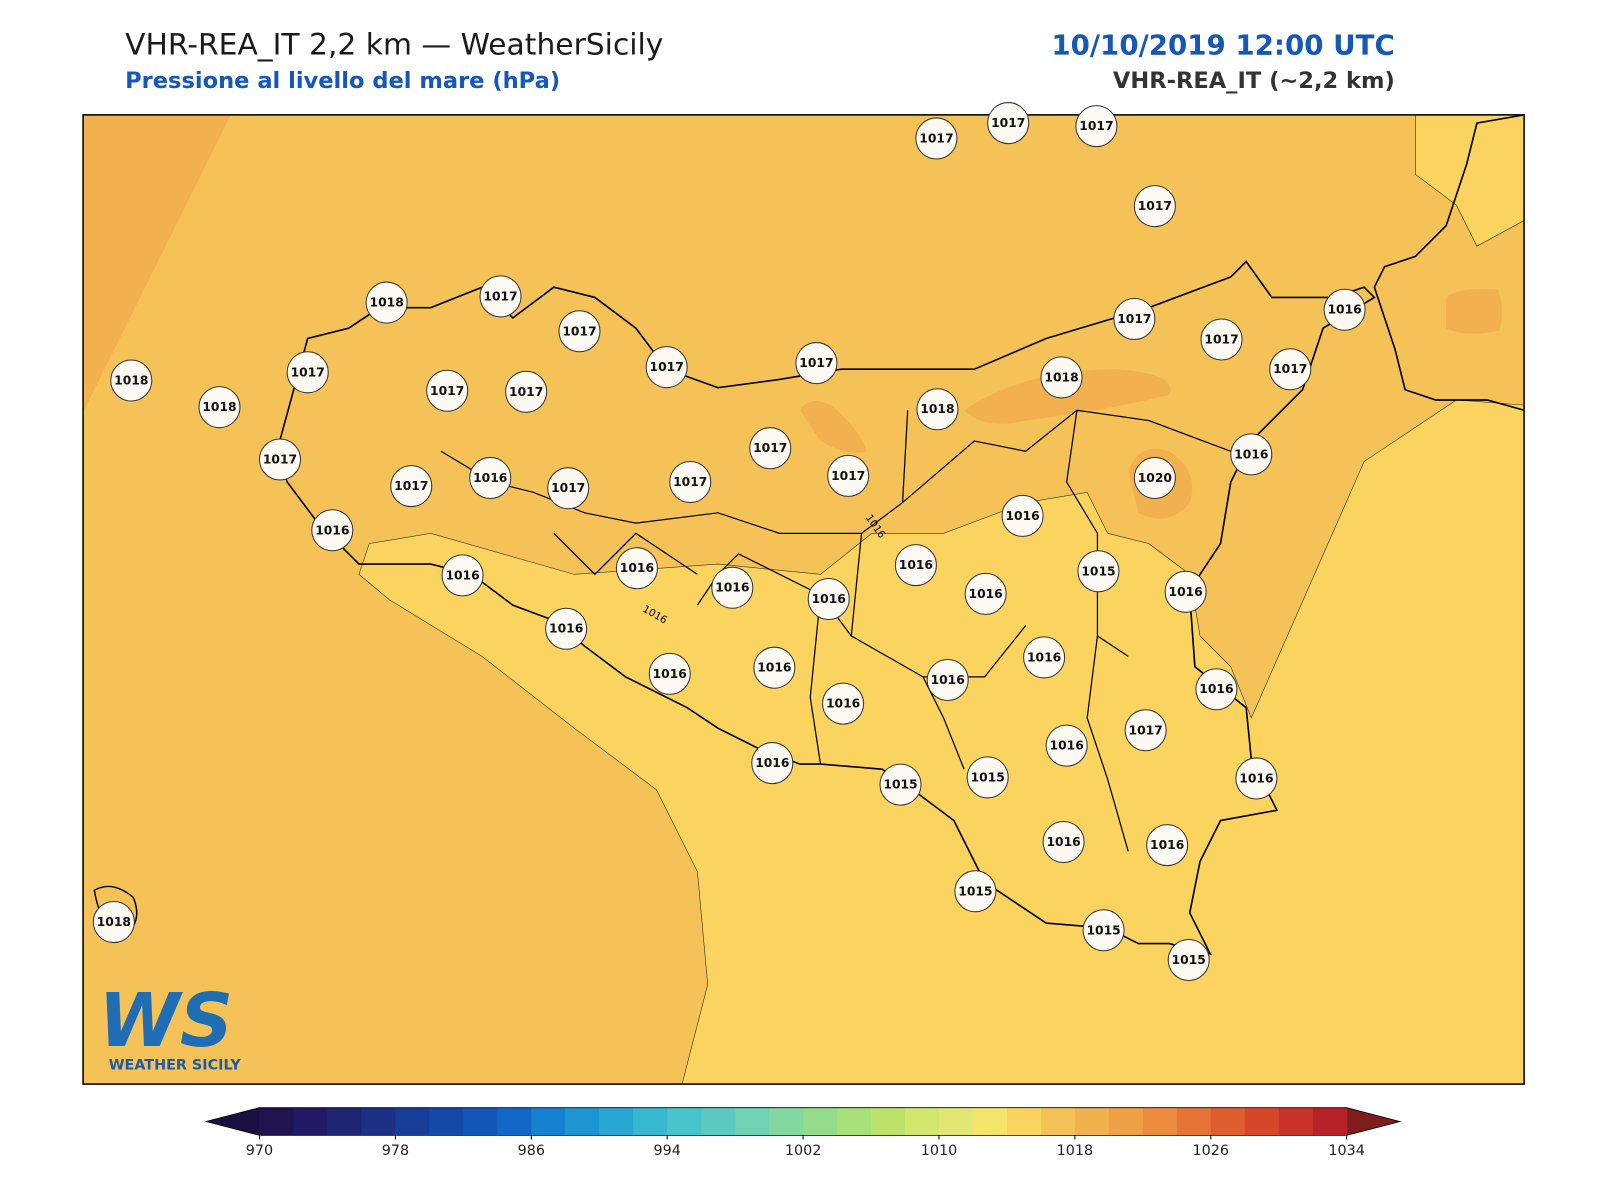 The width and height of the screenshot is (1600, 1200). I want to click on subtitle: Pressione al livello del mare (hPa), so click(342, 81).